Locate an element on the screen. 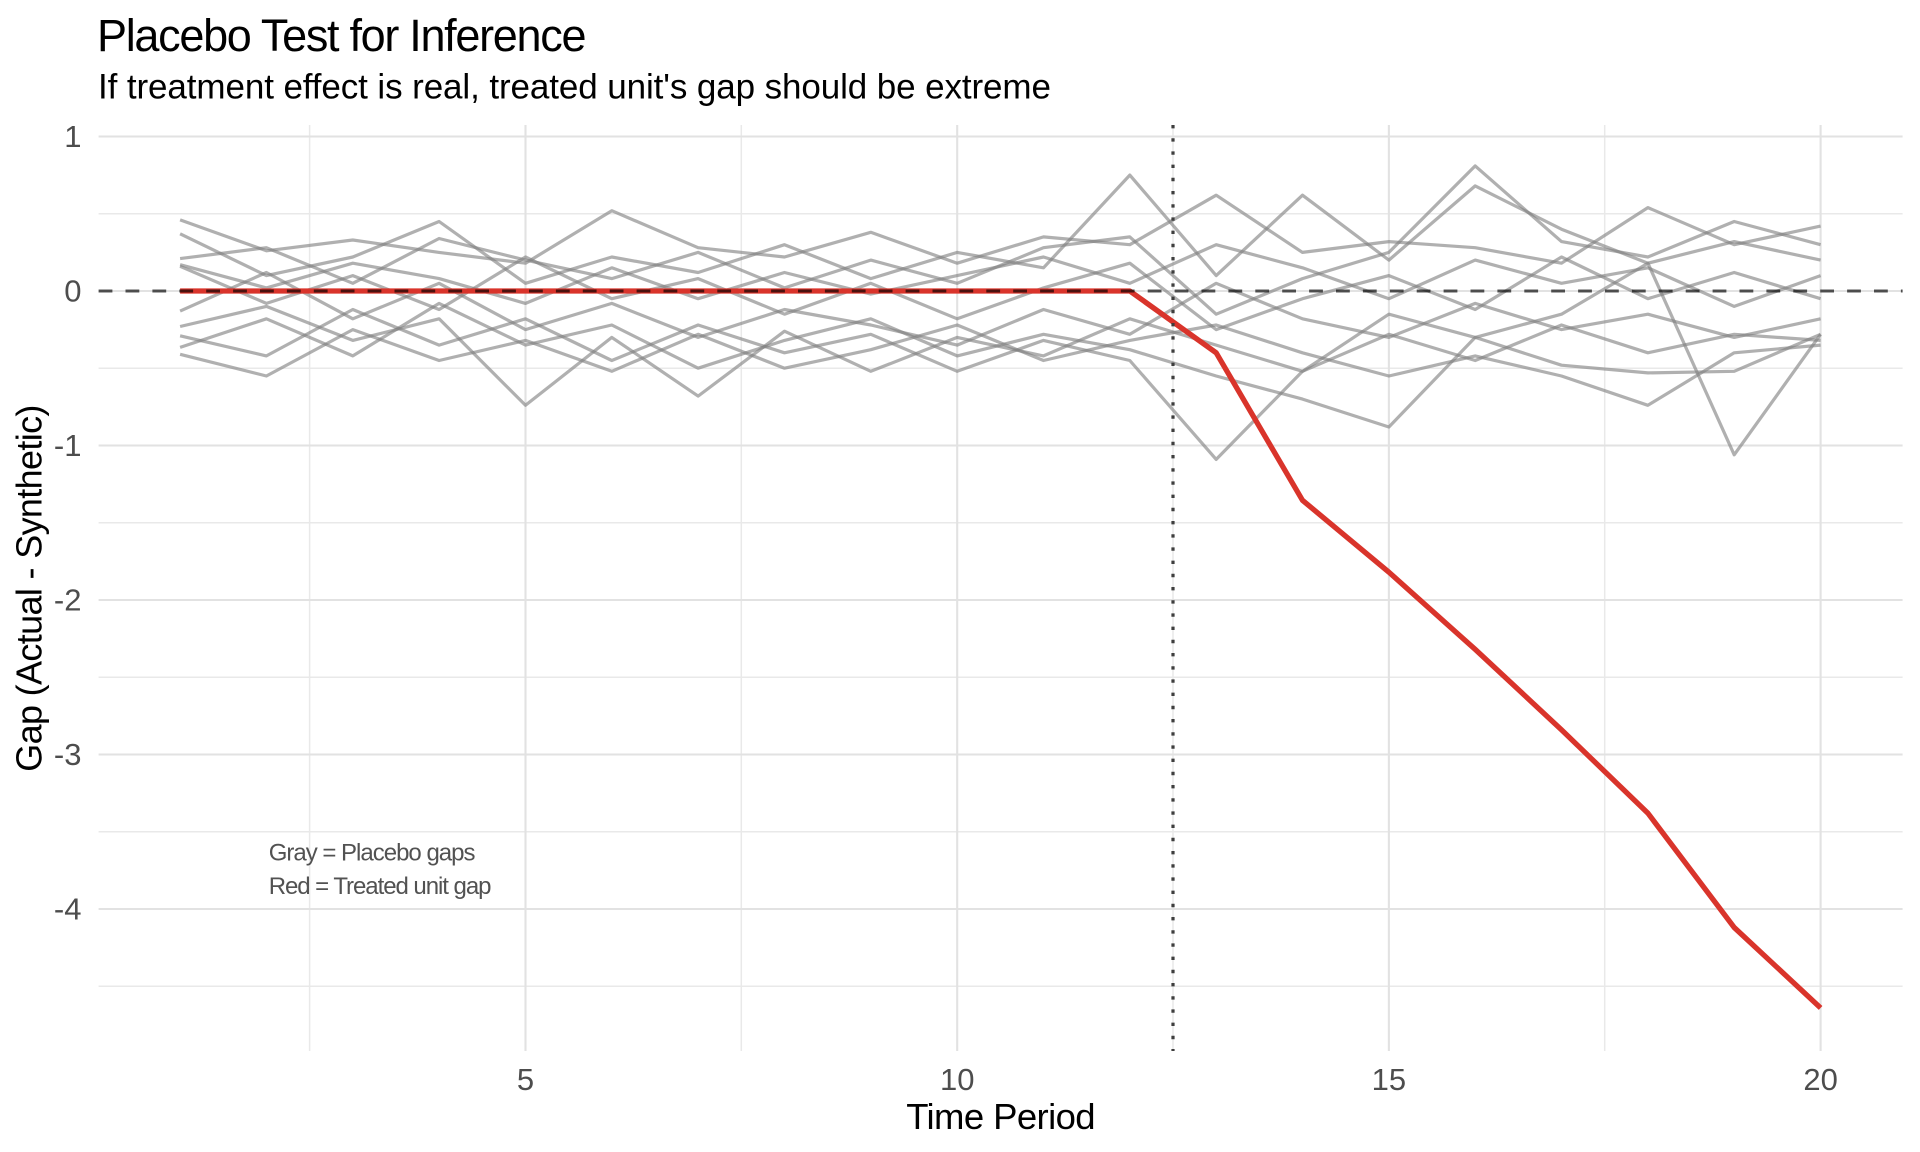 Image resolution: width=1920 pixels, height=1152 pixels. svg-text: -1 is located at coordinates (68, 445).